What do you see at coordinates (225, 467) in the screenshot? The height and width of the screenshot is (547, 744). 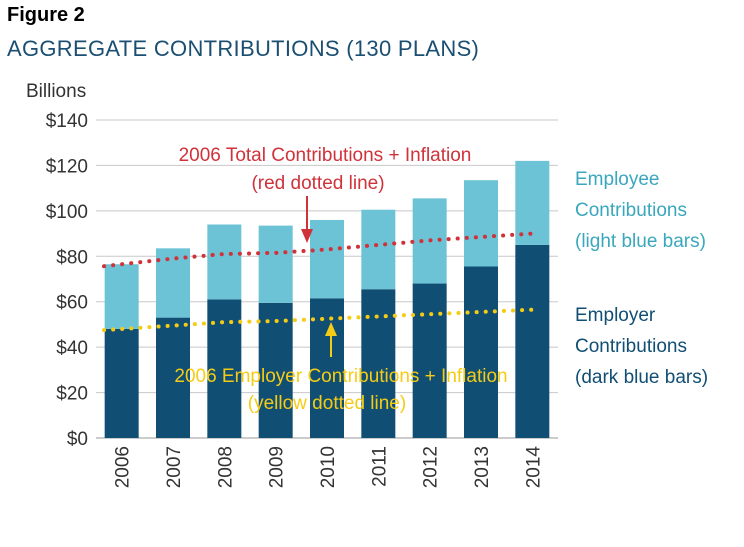 I see `x-tick-label: 2008` at bounding box center [225, 467].